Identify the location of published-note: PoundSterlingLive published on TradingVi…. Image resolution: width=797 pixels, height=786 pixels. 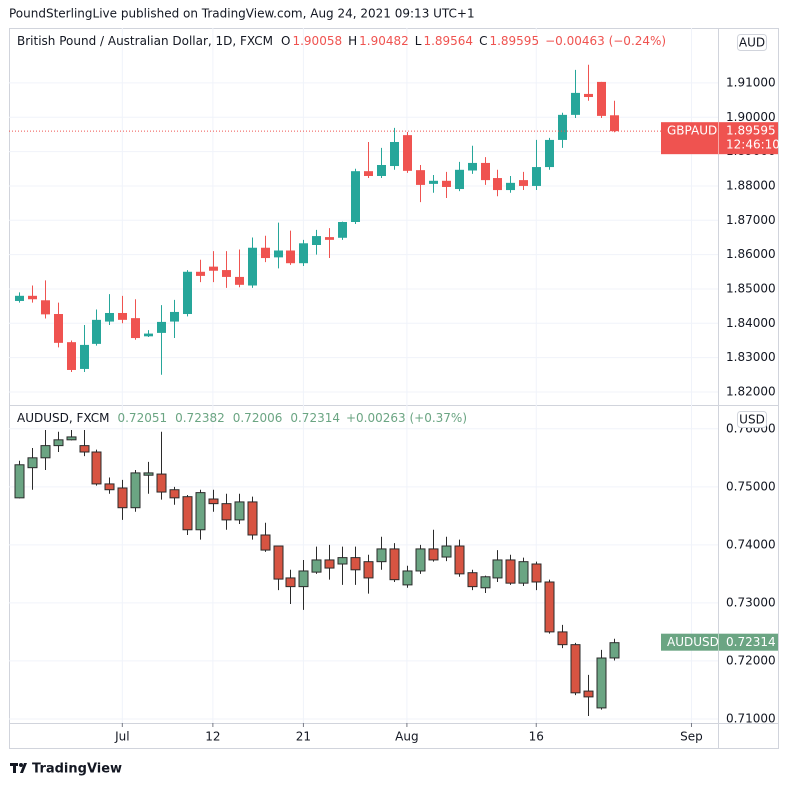
(242, 14).